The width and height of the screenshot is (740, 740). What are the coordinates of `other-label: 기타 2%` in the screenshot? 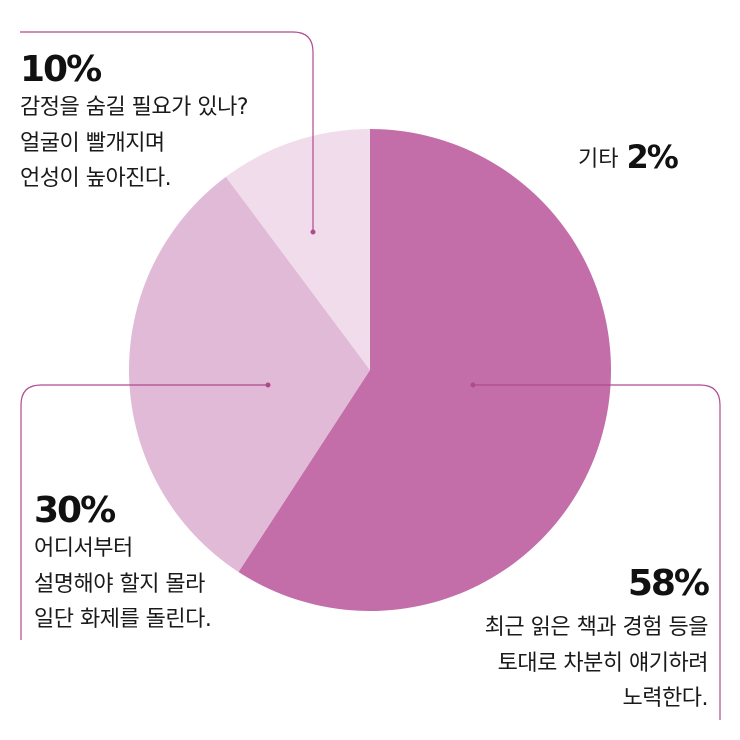 It's located at (628, 157).